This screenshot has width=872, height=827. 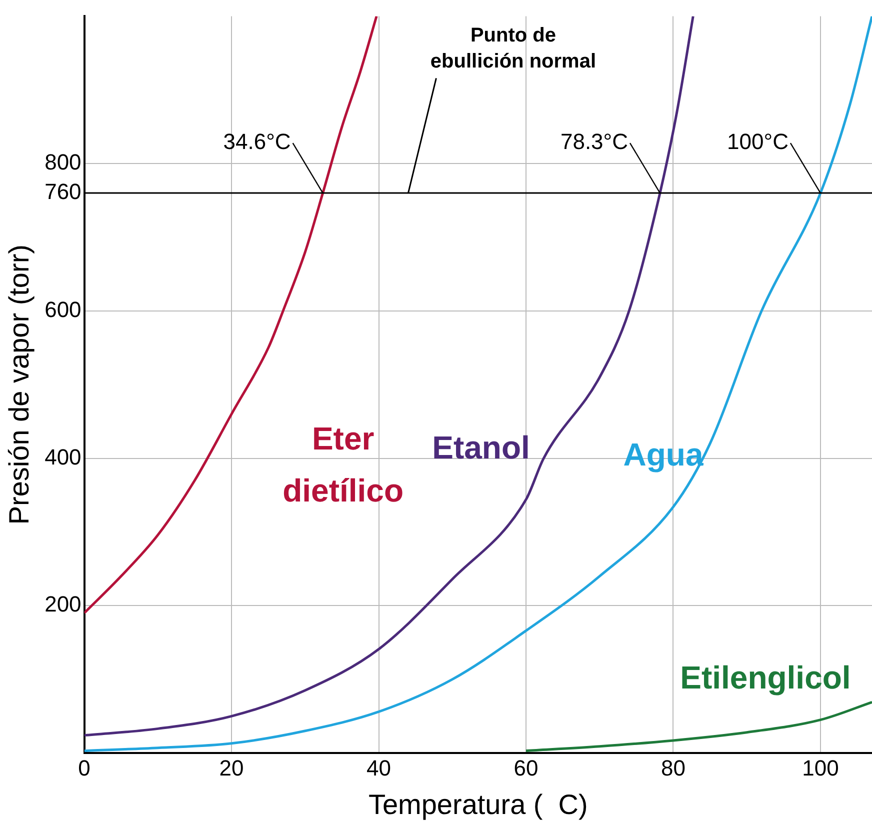 I want to click on y-tick-label: 760, so click(x=63, y=191).